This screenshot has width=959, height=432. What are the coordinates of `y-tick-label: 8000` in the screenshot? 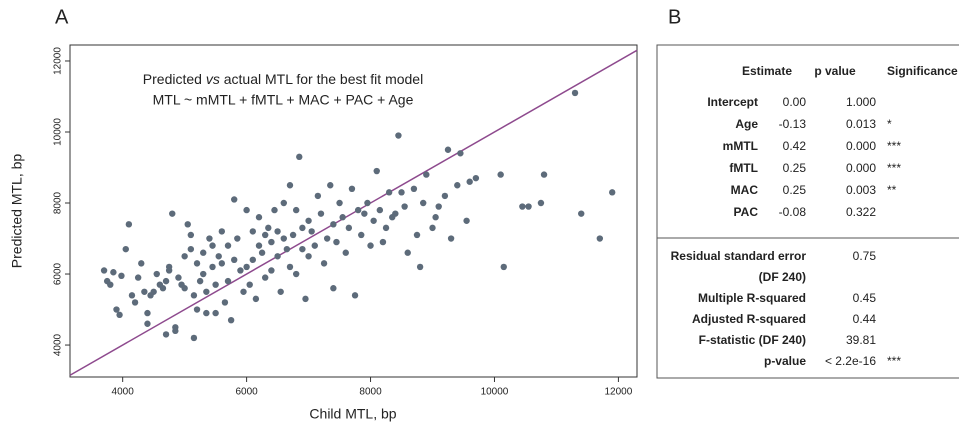 It's located at (58, 202).